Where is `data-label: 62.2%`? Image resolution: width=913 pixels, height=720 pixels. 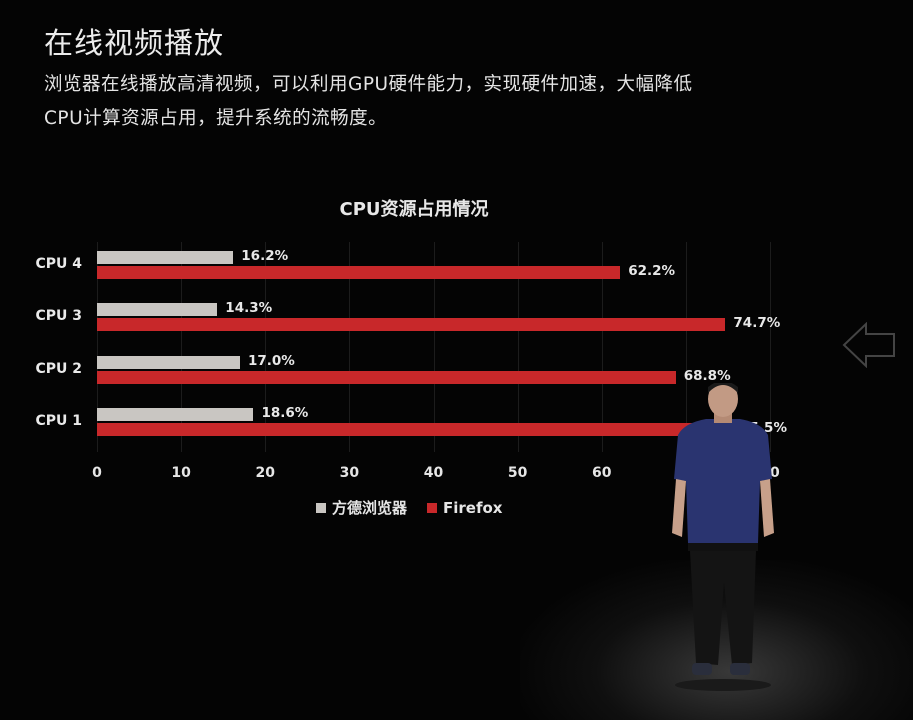
data-label: 62.2% is located at coordinates (652, 271).